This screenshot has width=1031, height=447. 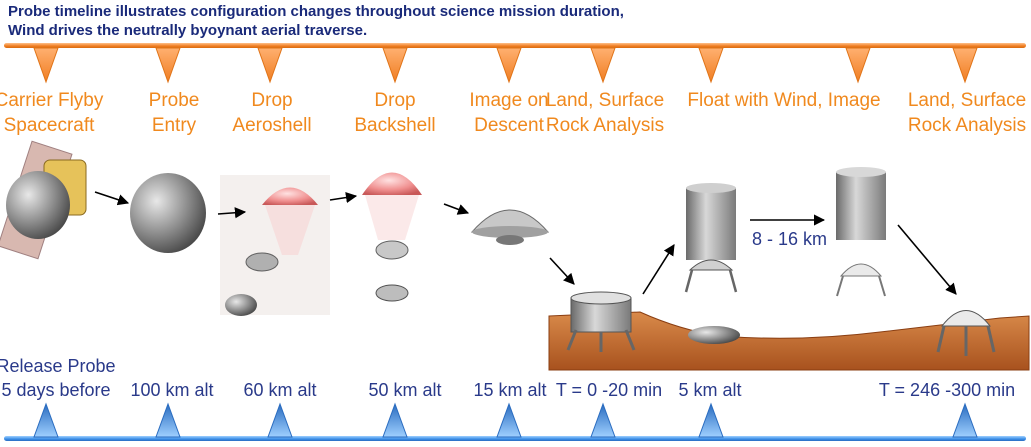 I want to click on final-lander, so click(x=966, y=333).